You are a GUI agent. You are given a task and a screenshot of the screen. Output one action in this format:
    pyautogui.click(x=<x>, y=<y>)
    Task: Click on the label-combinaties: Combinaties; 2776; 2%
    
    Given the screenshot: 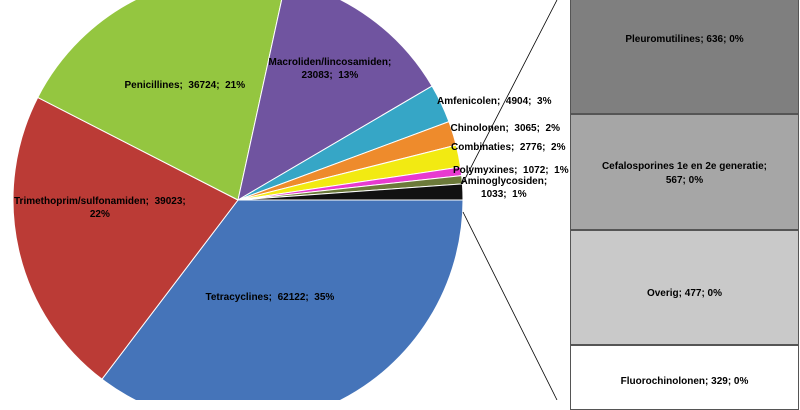 What is the action you would take?
    pyautogui.click(x=508, y=147)
    